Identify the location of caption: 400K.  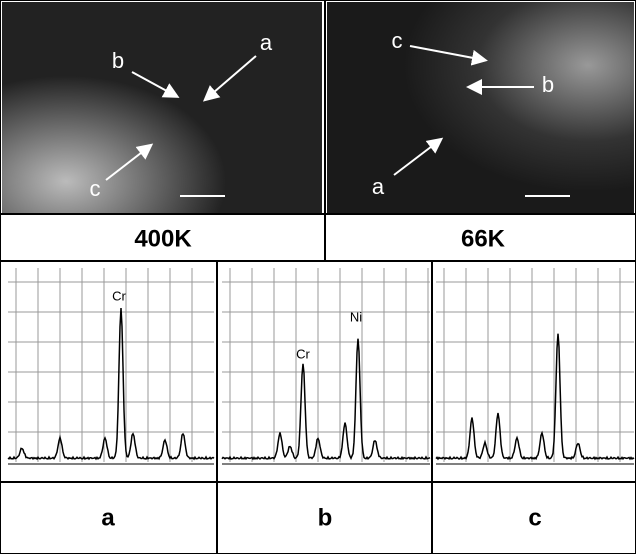
(163, 238).